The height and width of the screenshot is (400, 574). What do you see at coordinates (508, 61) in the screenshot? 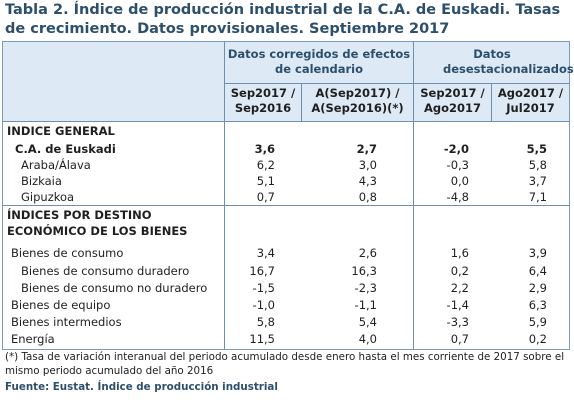
I see `group-header-seasonal: Datos desestacionalizados` at bounding box center [508, 61].